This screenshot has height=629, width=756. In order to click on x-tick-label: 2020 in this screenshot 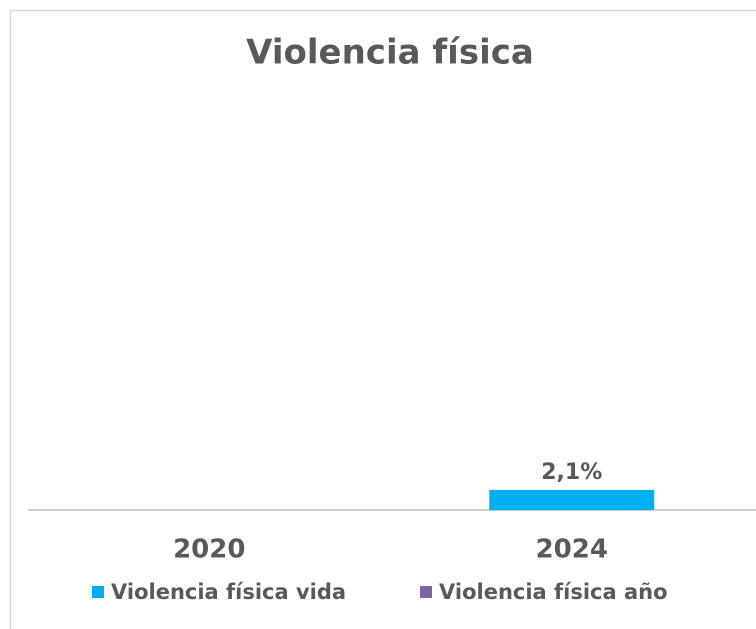, I will do `click(209, 550)`.